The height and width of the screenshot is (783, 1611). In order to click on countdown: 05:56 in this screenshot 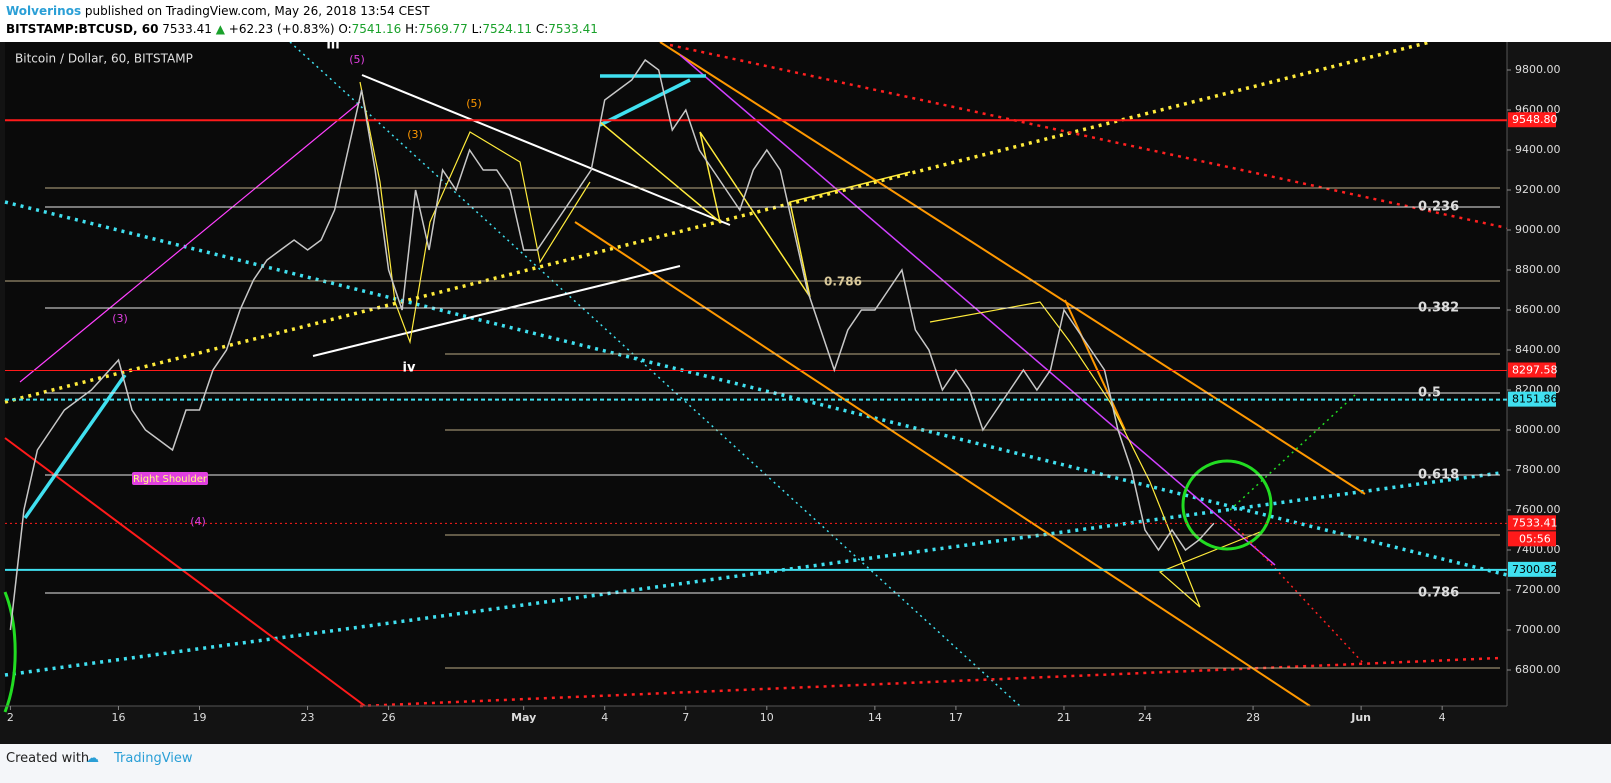, I will do `click(1535, 538)`.